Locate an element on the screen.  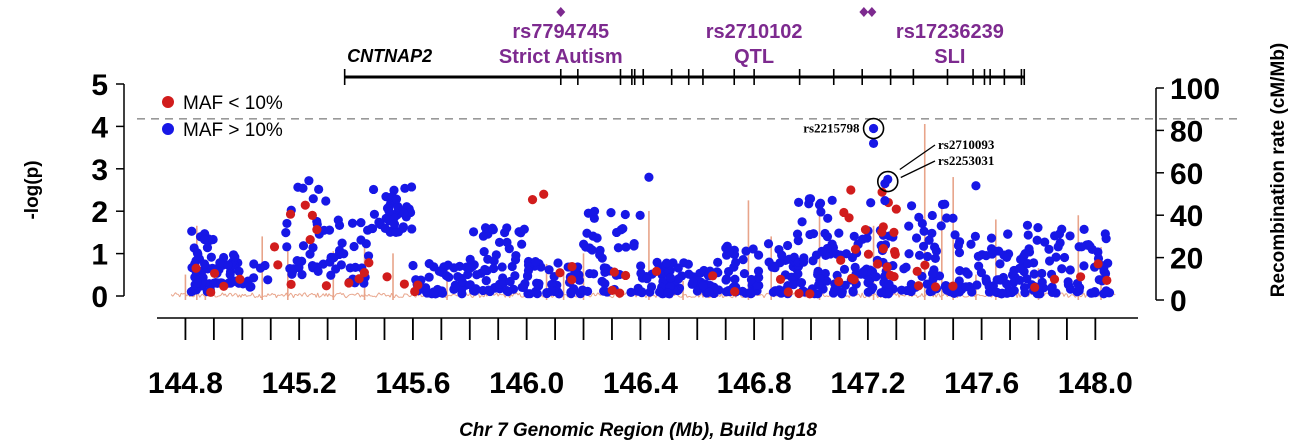
x-tick-label: 147.6 is located at coordinates (981, 383).